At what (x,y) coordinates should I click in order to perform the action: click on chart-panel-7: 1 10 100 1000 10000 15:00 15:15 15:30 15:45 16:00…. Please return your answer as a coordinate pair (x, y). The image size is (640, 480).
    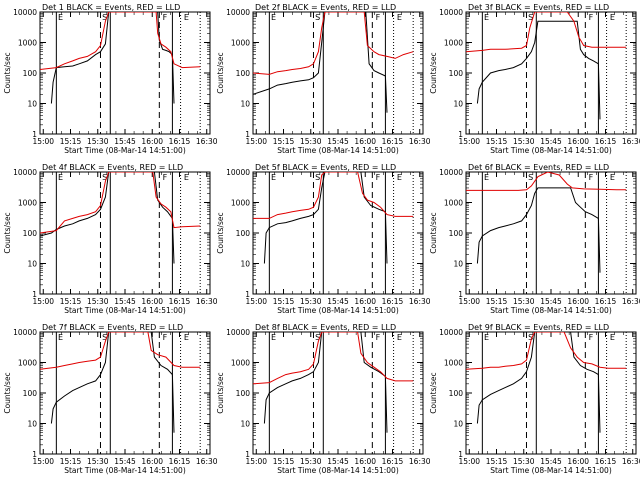
    Looking at the image, I should click on (110, 399).